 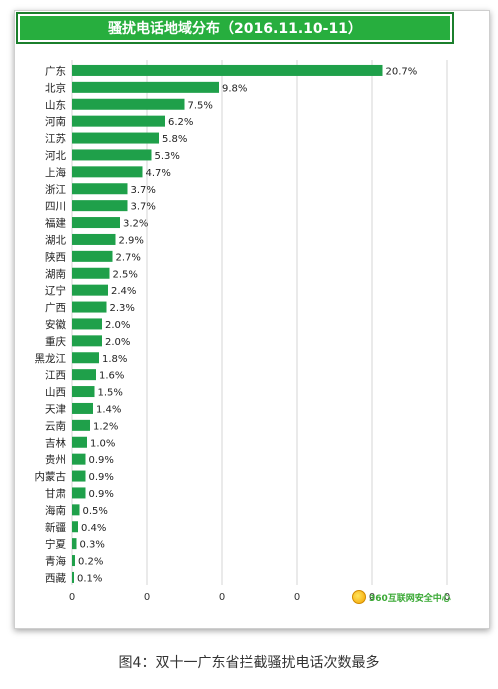 What do you see at coordinates (55, 561) in the screenshot?
I see `category-label: 青海` at bounding box center [55, 561].